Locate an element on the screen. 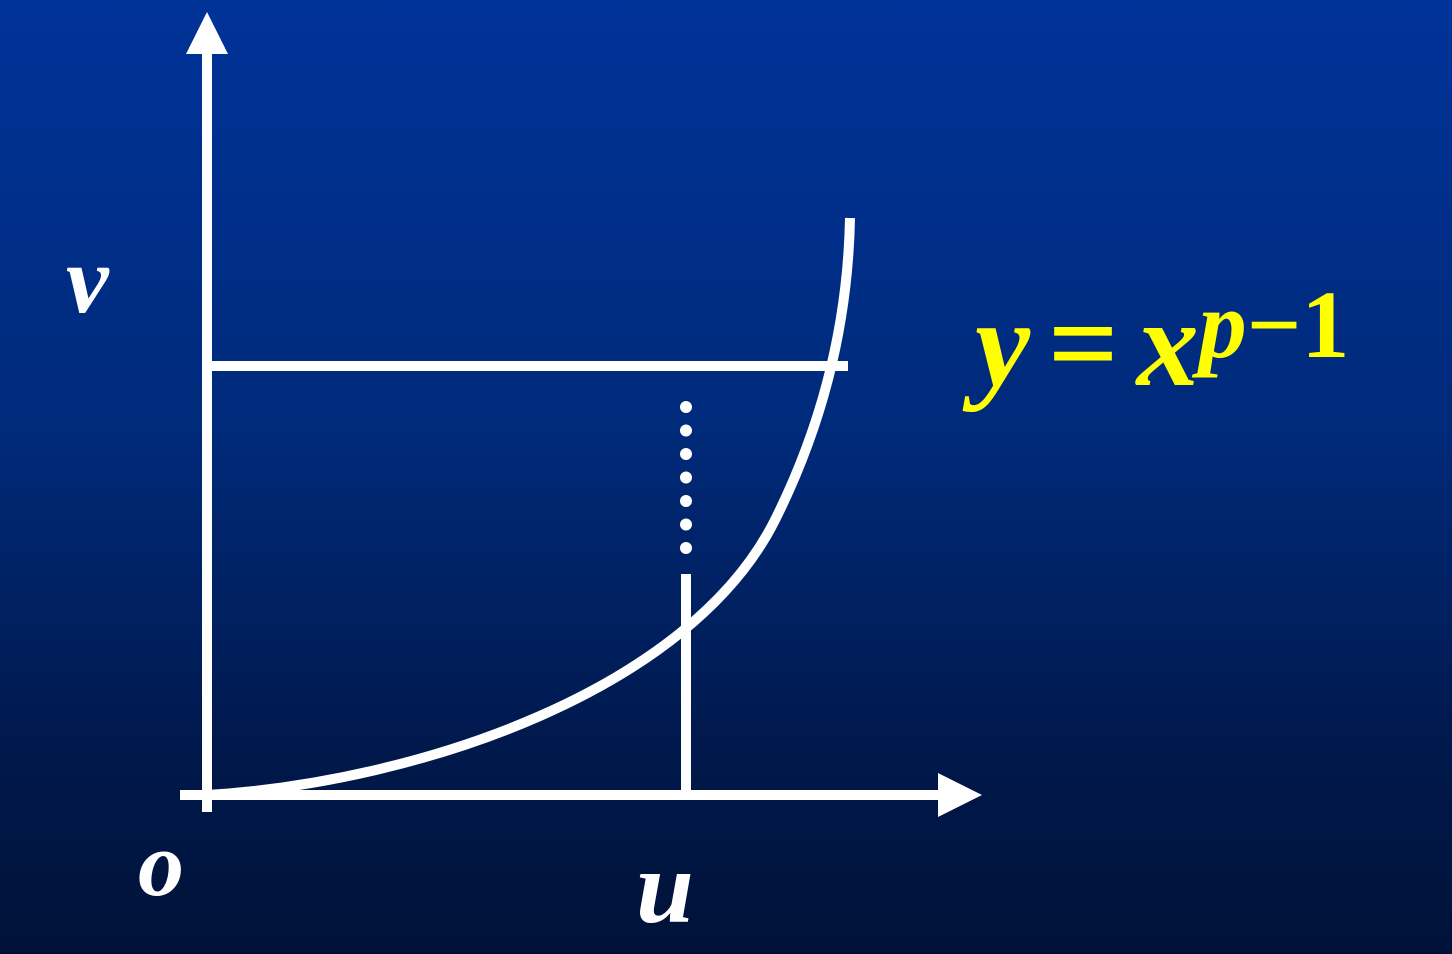 The width and height of the screenshot is (1452, 954). equation-lhs: y is located at coordinates (1003, 343).